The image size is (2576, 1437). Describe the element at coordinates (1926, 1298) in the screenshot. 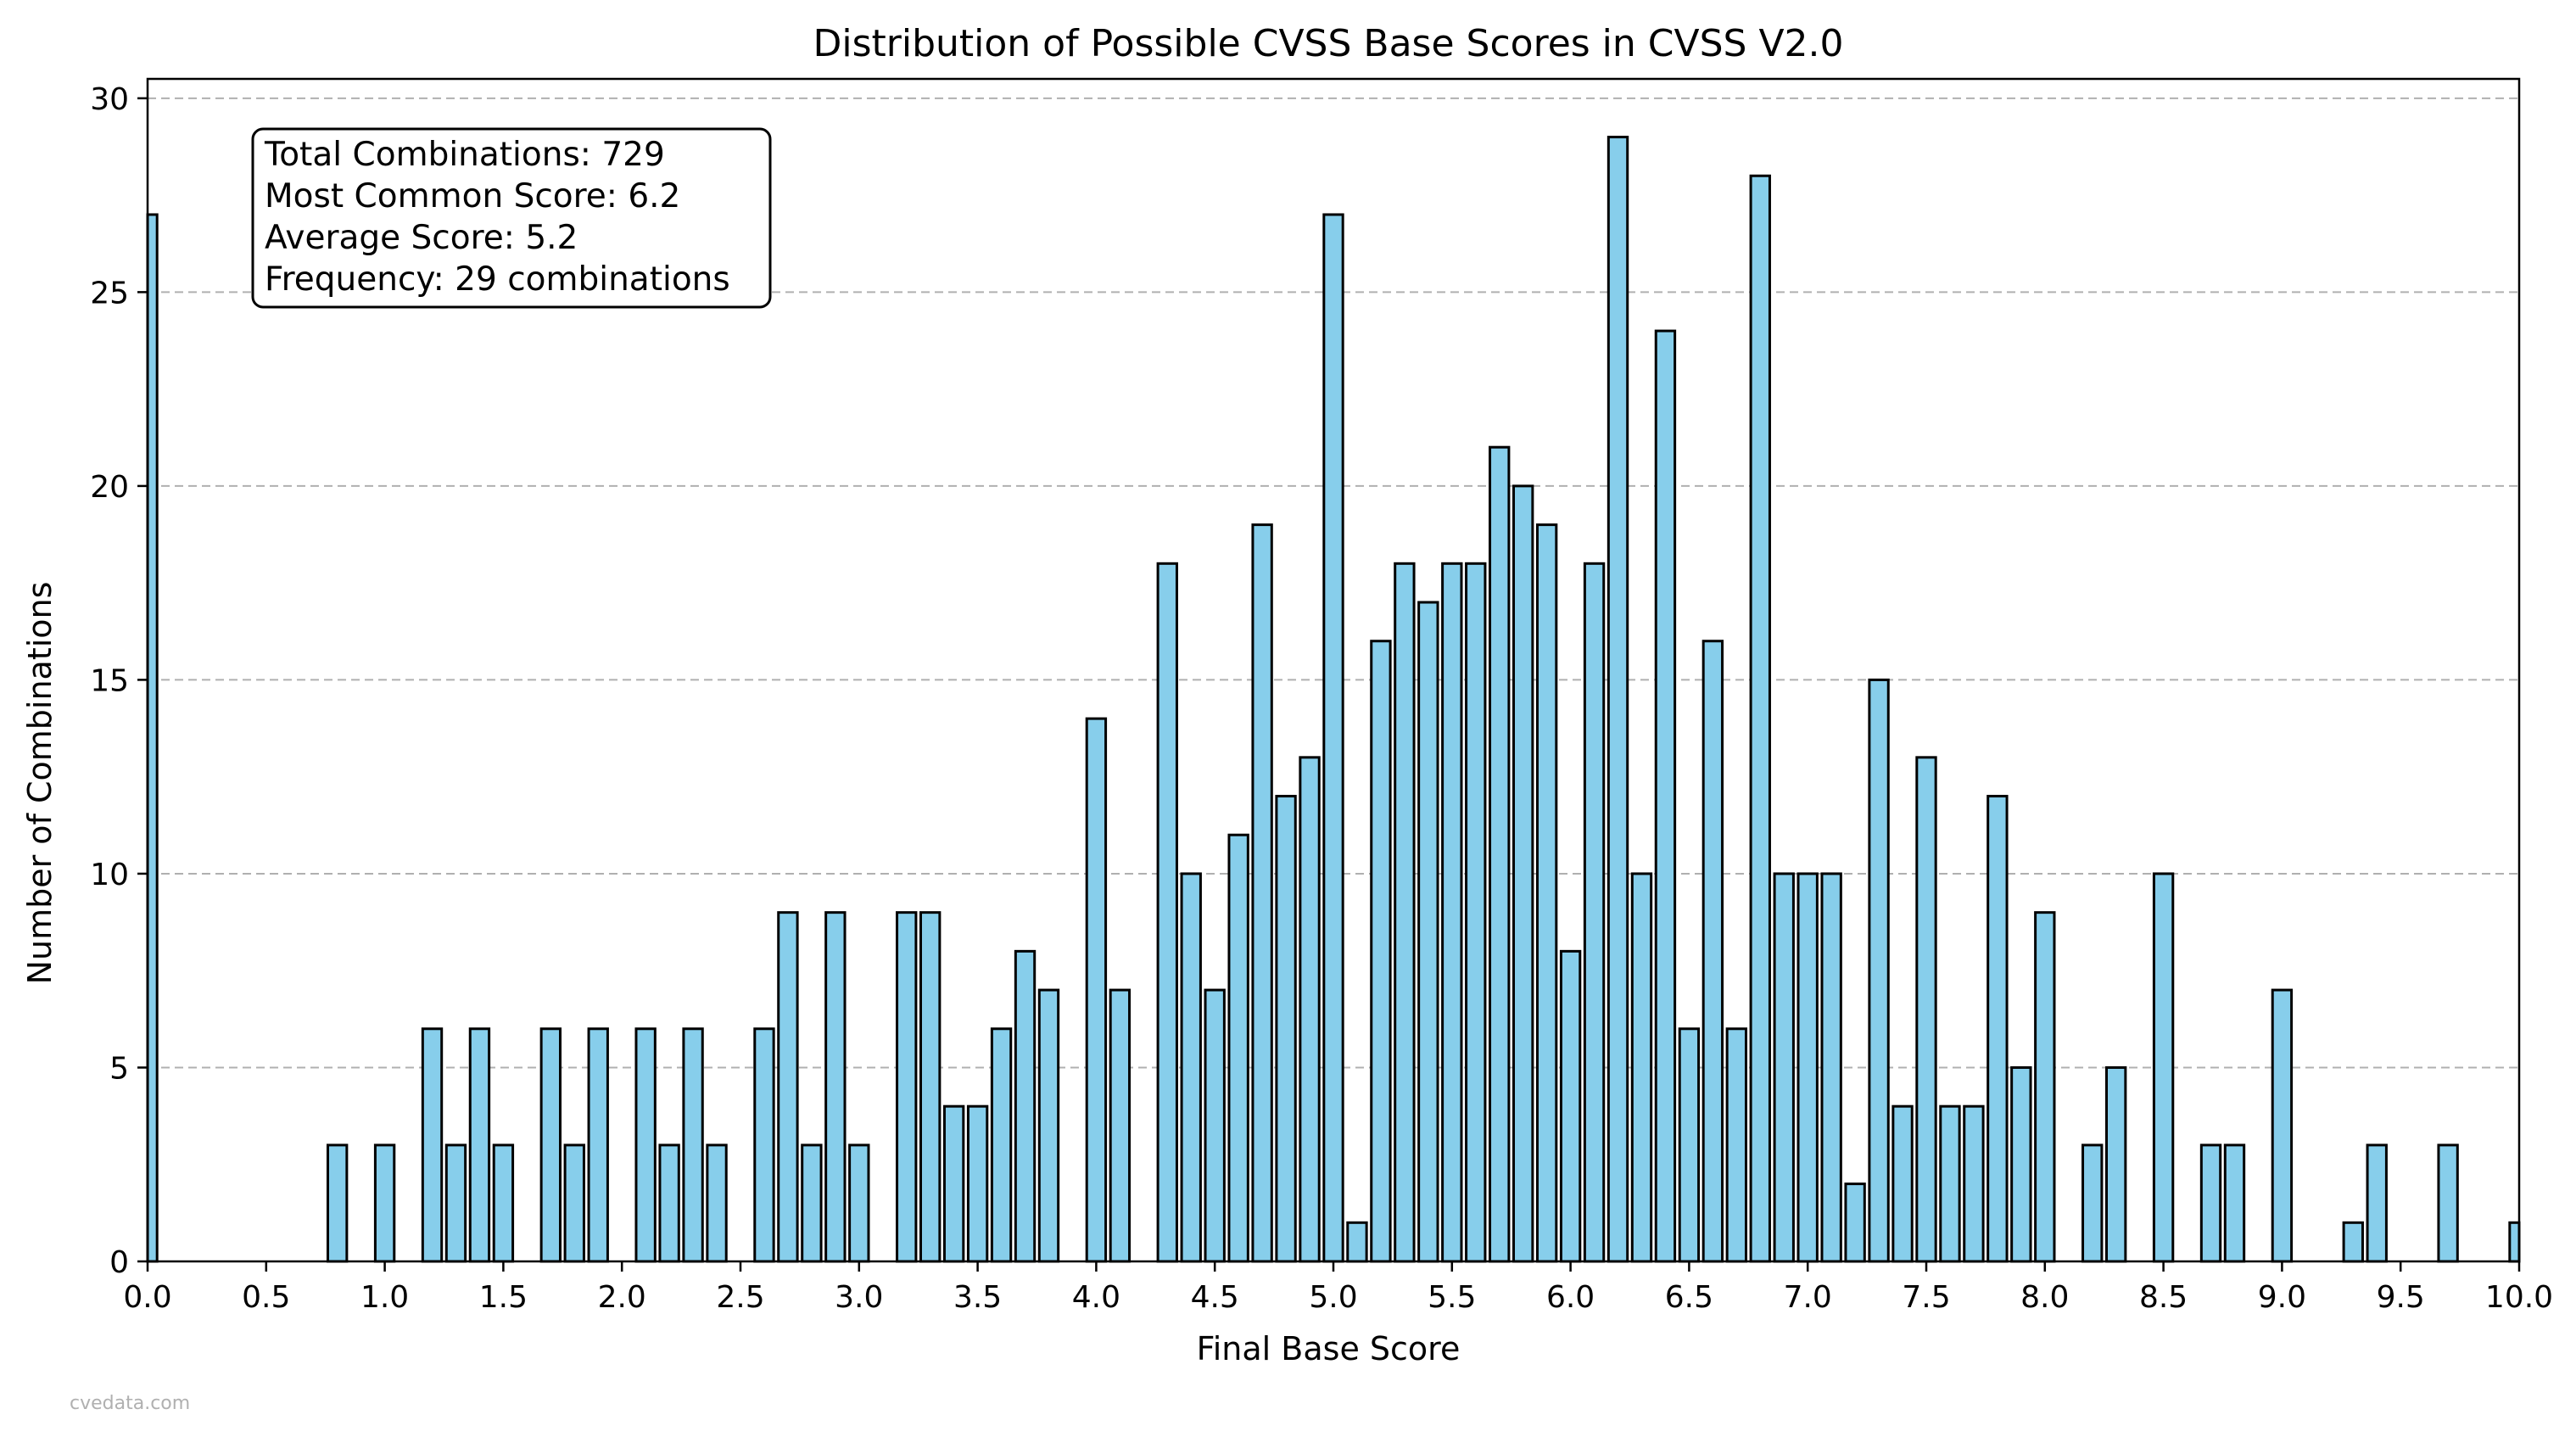

I see `x-tick-label: 7.5` at that location.